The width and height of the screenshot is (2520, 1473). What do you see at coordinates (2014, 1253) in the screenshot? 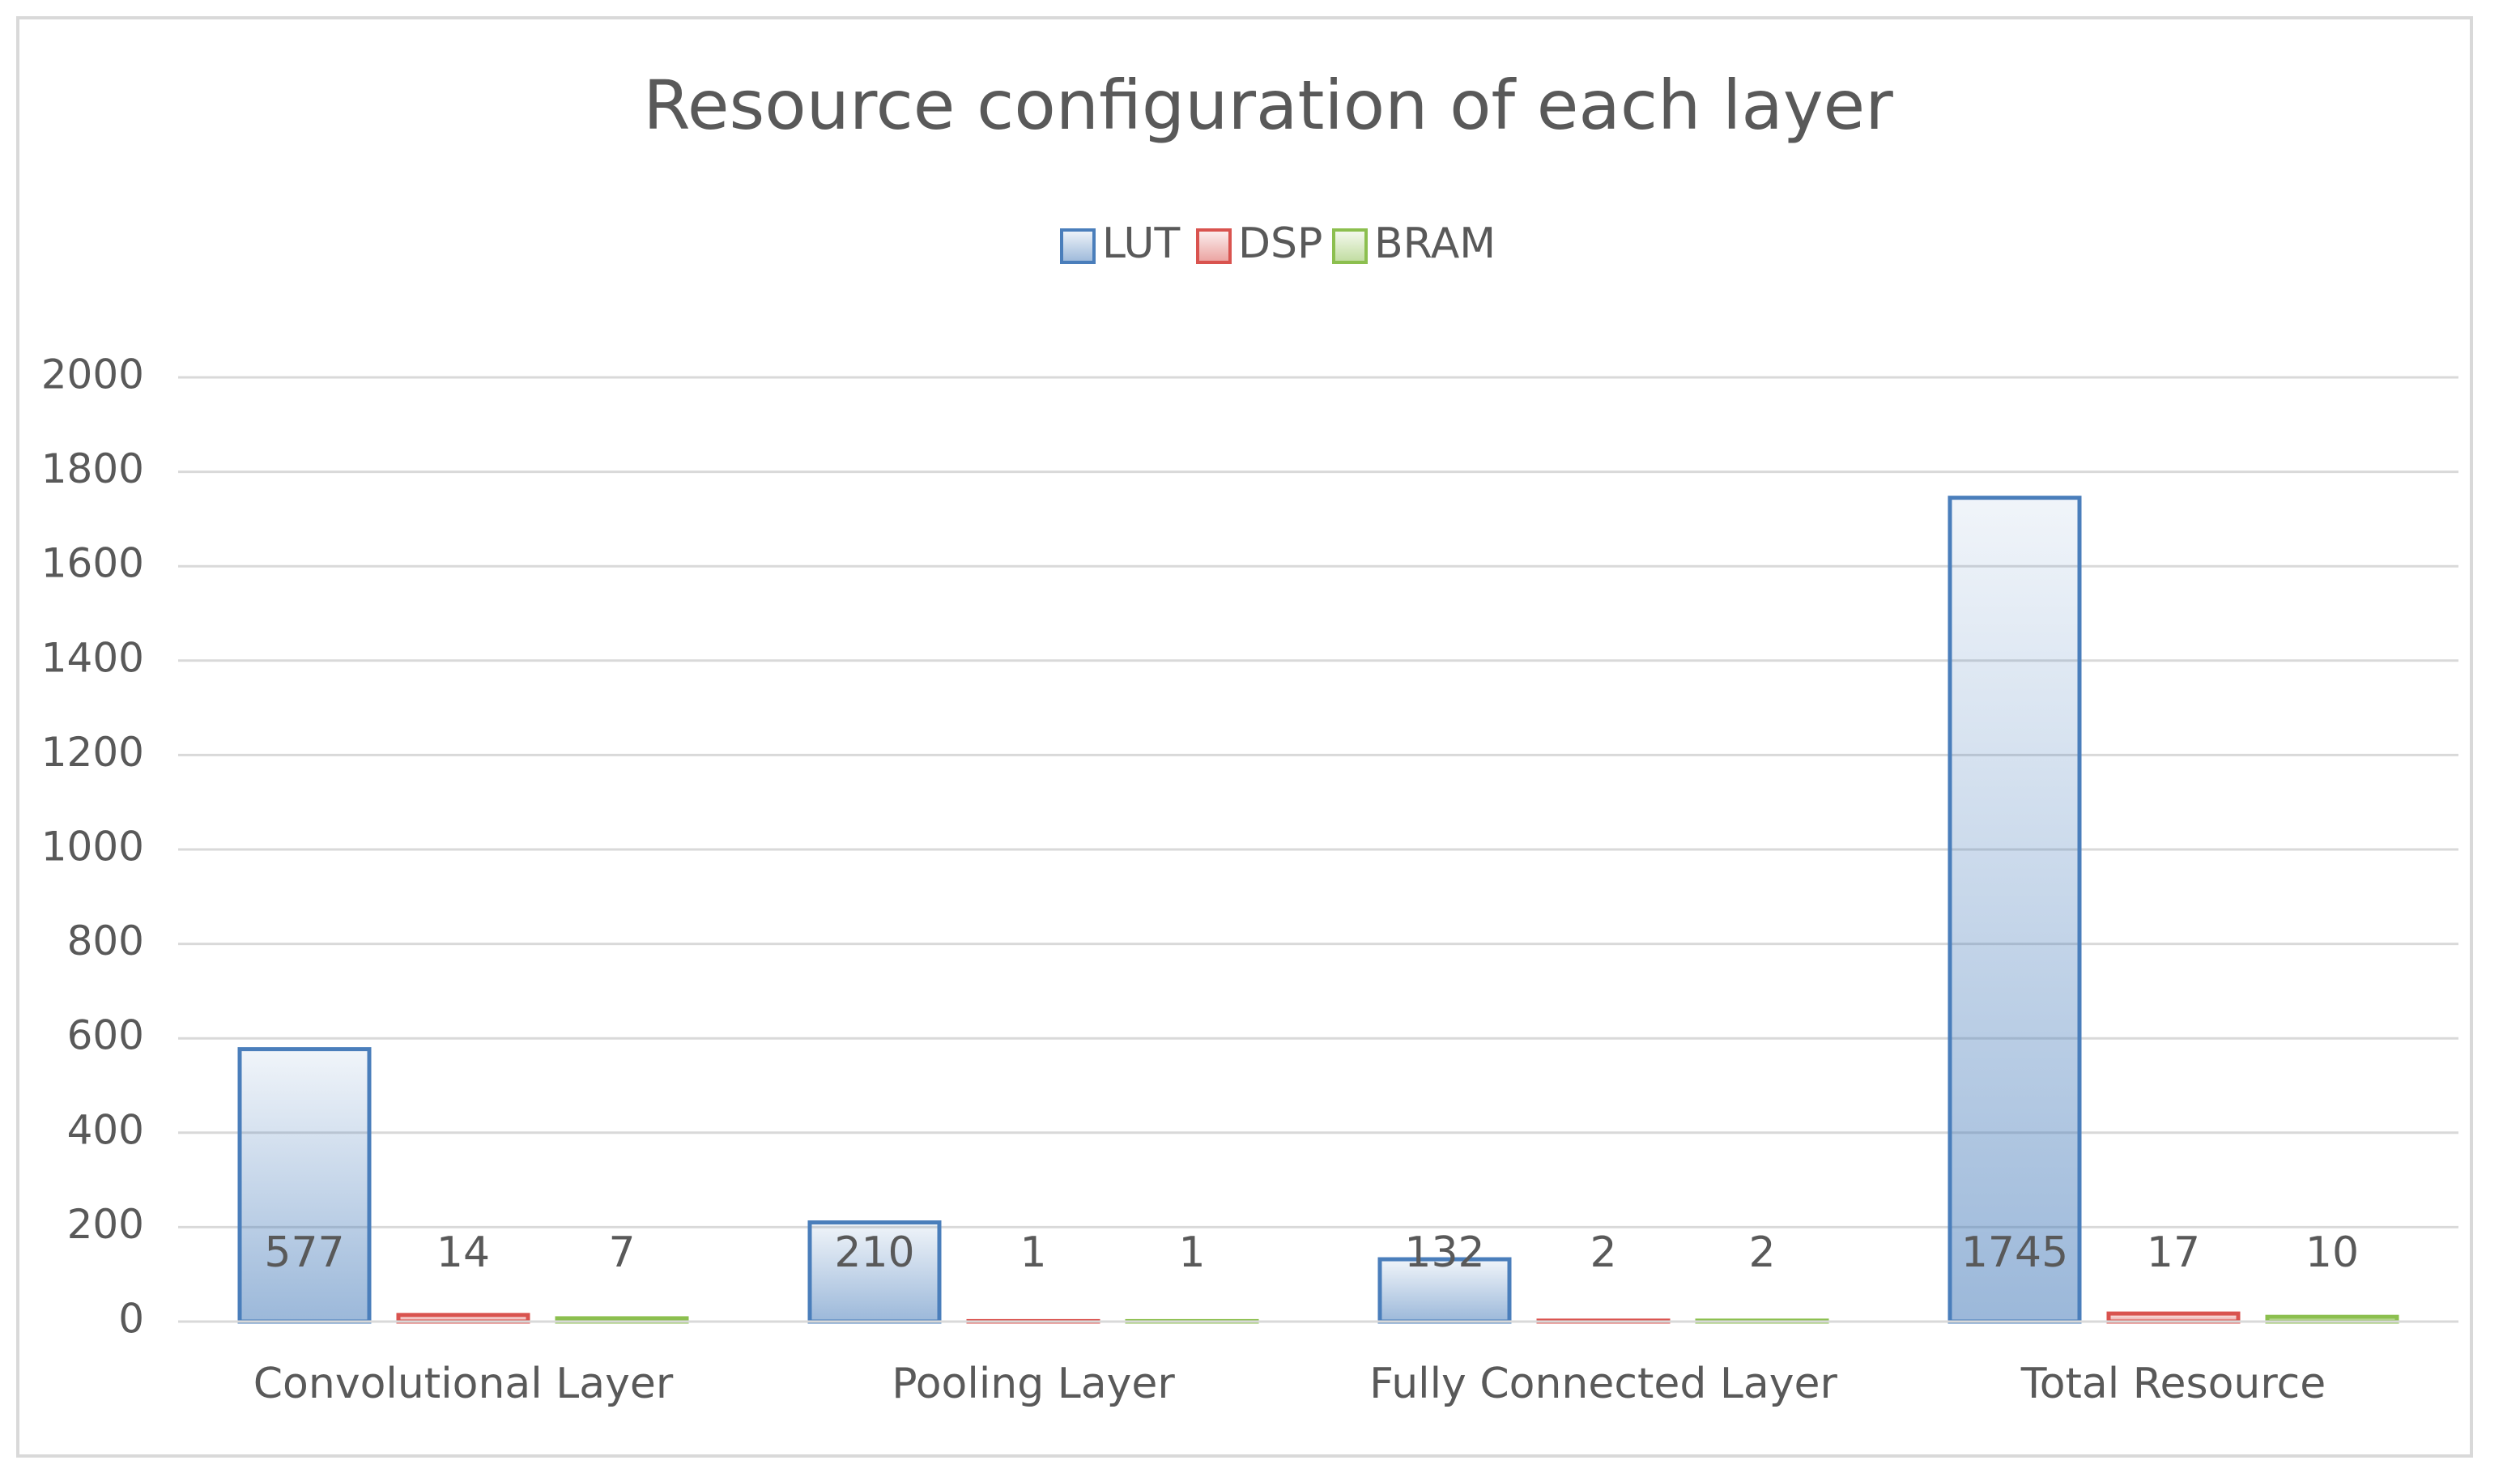
I see `data-label: 1745` at bounding box center [2014, 1253].